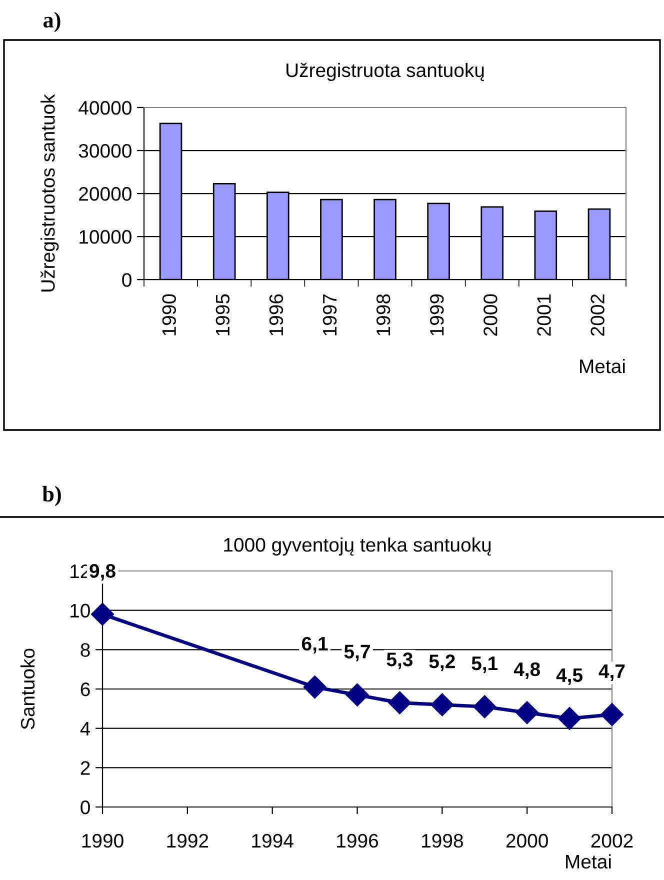 This screenshot has height=880, width=664. What do you see at coordinates (399, 661) in the screenshot?
I see `data-label: 5,3` at bounding box center [399, 661].